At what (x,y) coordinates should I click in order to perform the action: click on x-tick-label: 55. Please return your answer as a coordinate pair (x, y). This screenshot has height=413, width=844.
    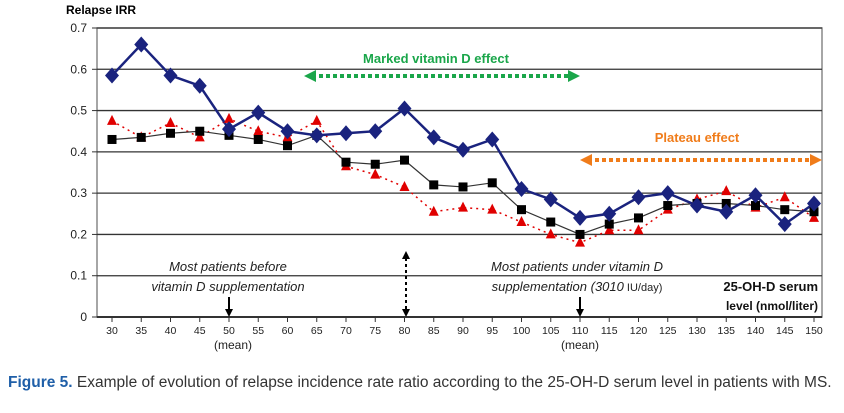
    Looking at the image, I should click on (258, 331).